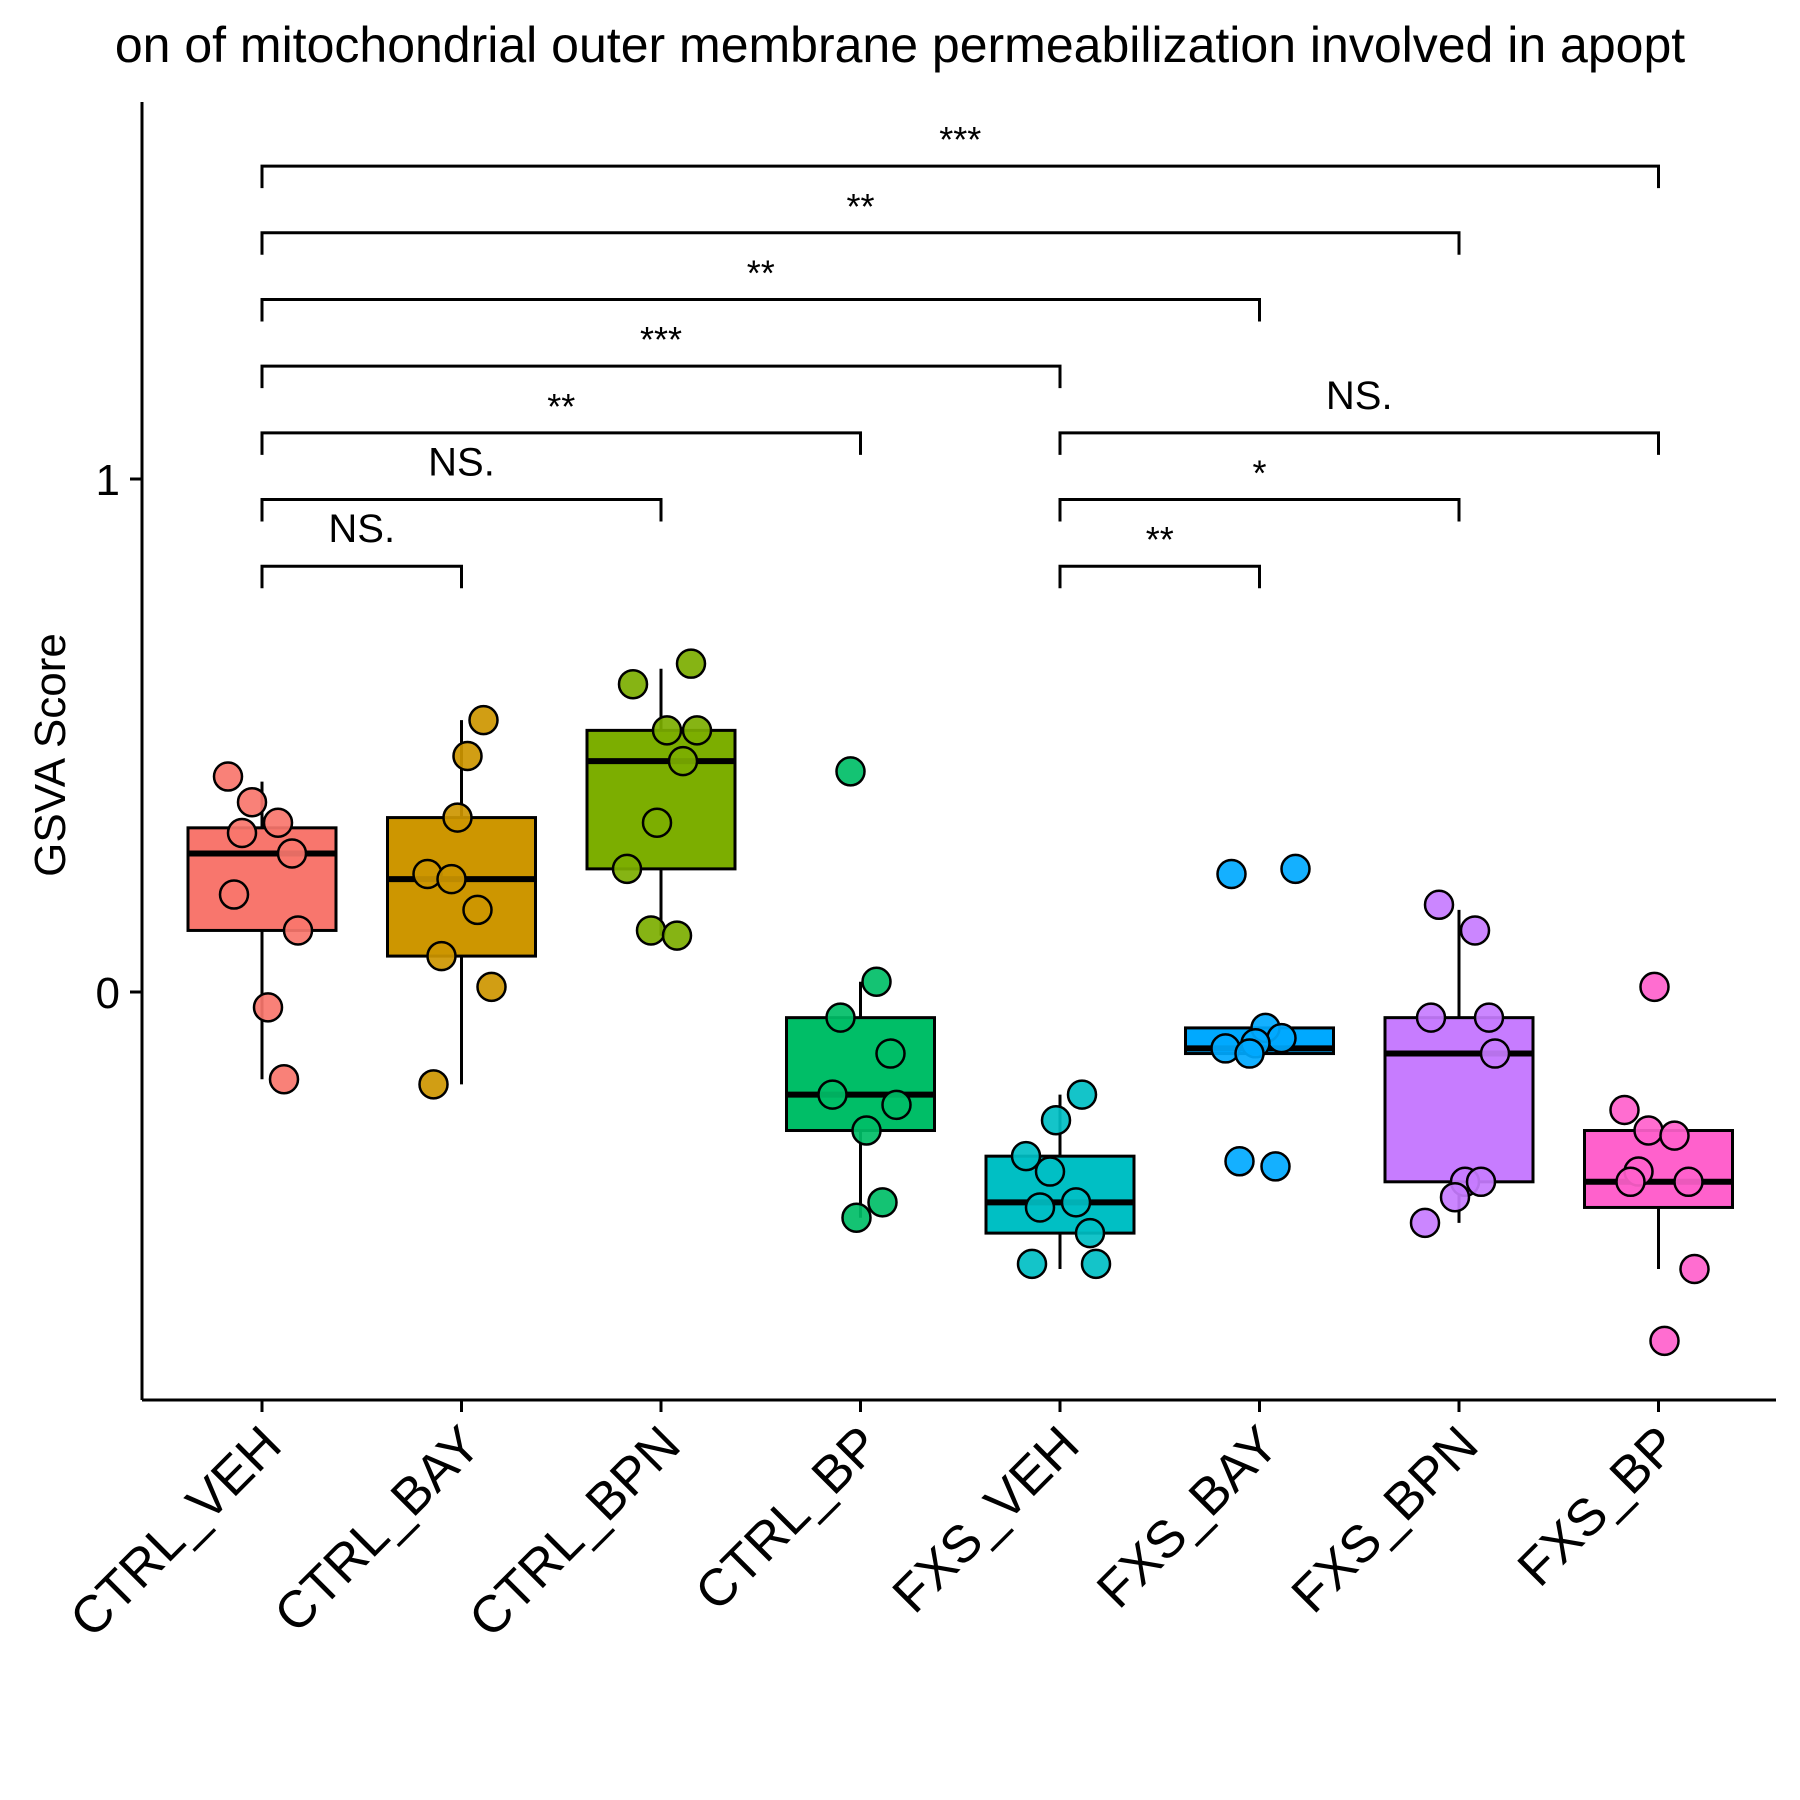 Image resolution: width=1800 pixels, height=1800 pixels. I want to click on significance-label: ***, so click(661, 339).